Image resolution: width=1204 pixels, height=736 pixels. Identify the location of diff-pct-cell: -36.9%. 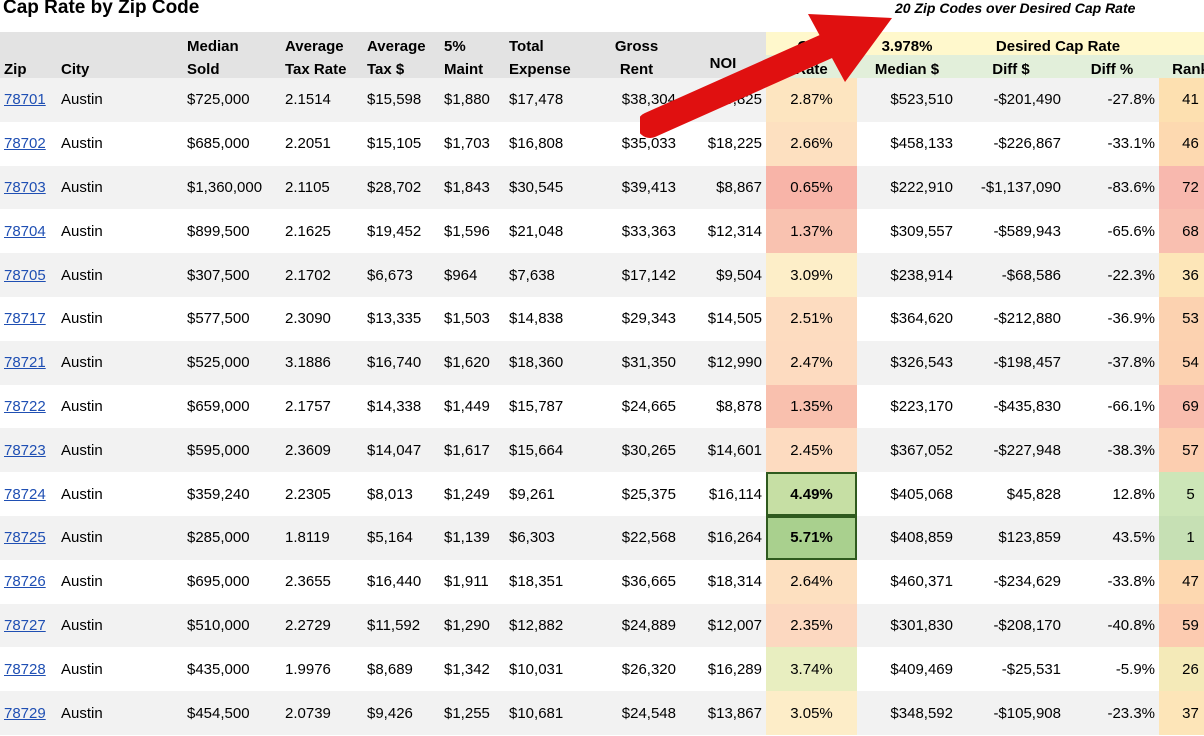
(1112, 318).